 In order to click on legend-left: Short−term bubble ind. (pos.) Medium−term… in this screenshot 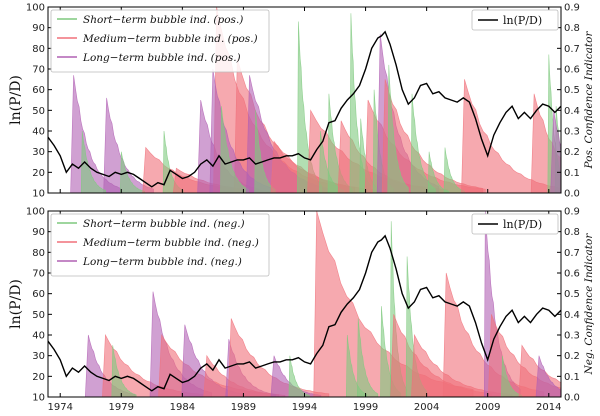, I will do `click(160, 41)`.